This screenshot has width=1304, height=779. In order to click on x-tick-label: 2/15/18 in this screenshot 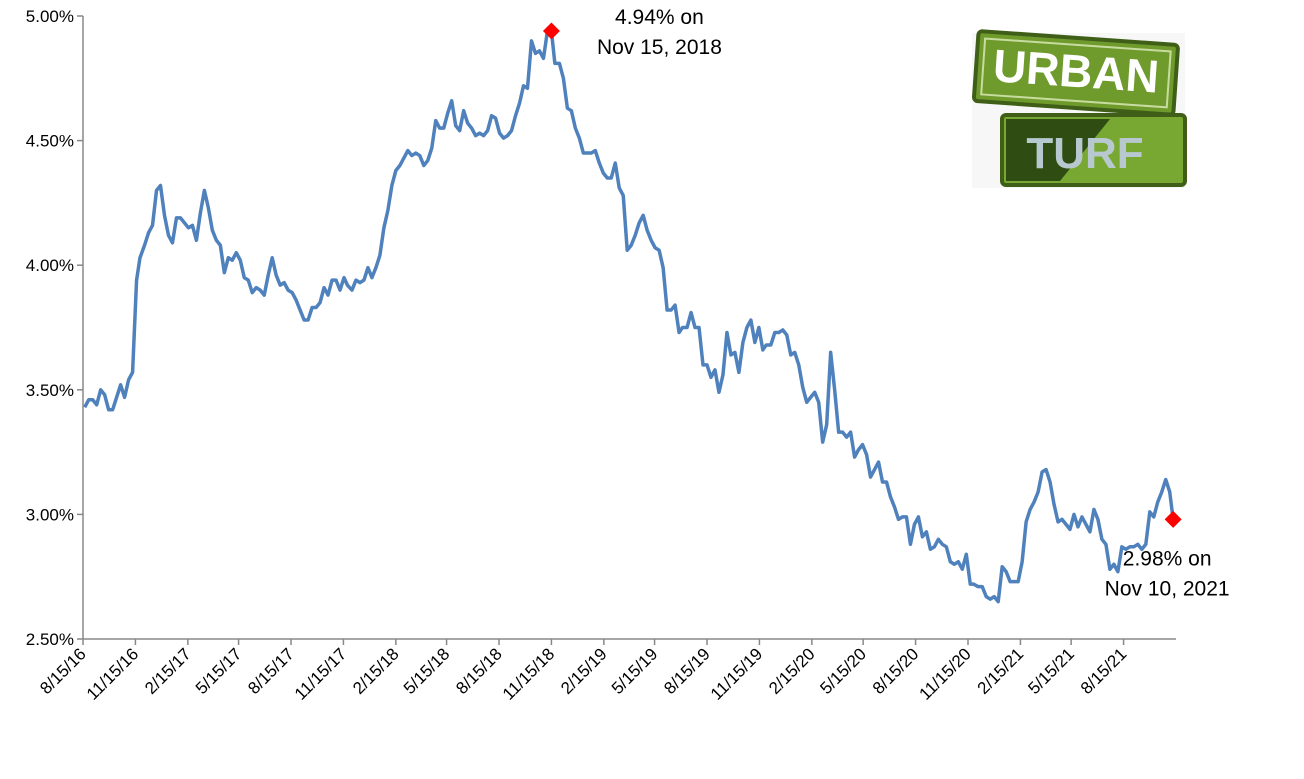, I will do `click(376, 671)`.